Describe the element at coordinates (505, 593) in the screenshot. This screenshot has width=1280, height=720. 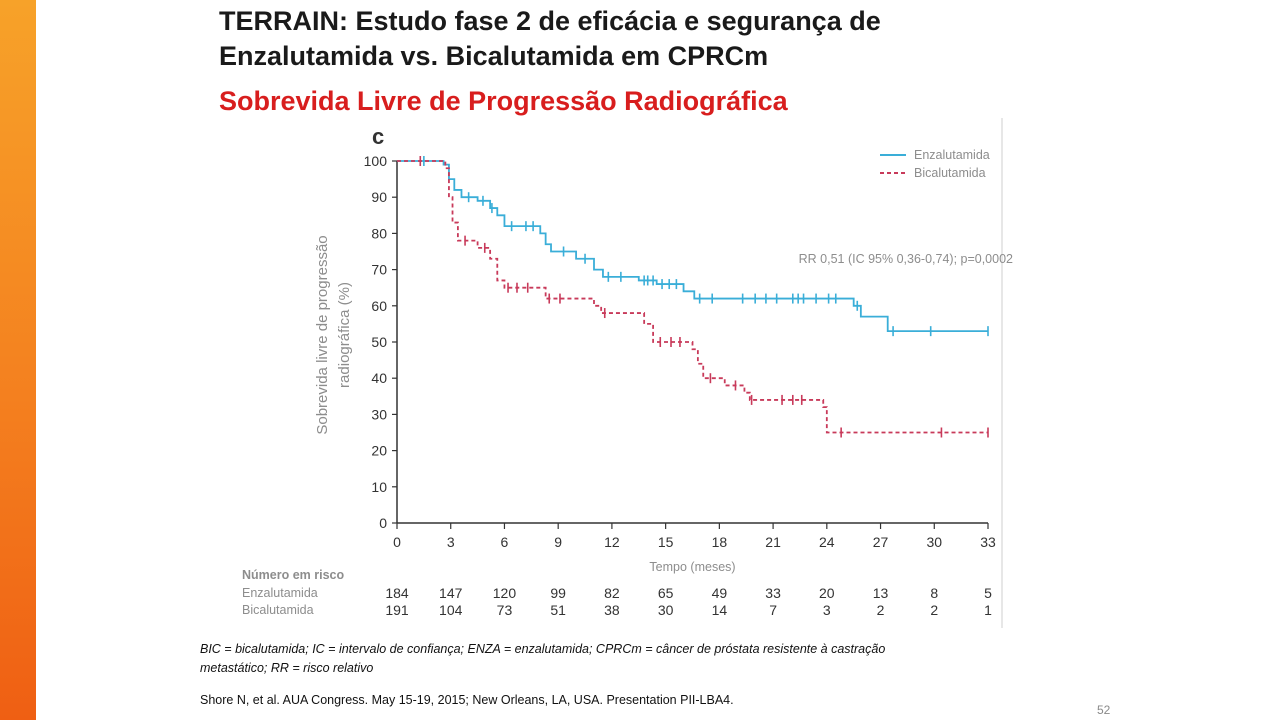
I see `at-risk-count: 120` at that location.